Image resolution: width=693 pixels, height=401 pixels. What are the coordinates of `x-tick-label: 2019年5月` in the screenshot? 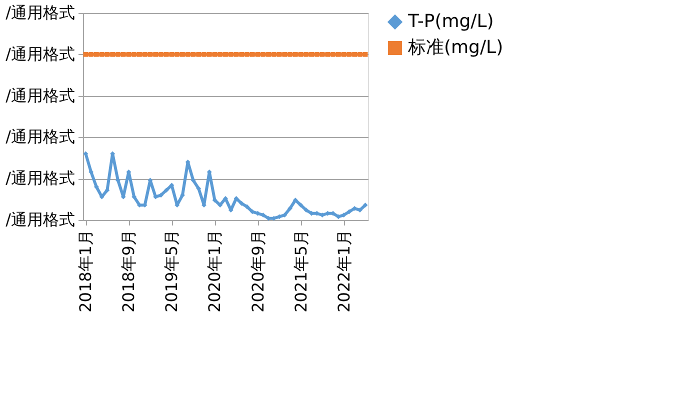 It's located at (172, 271).